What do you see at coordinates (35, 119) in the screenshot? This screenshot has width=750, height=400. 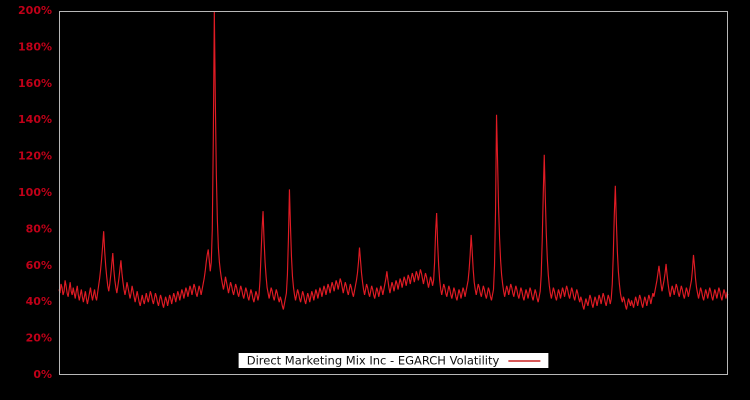 I see `y-tick-label: 140%` at bounding box center [35, 119].